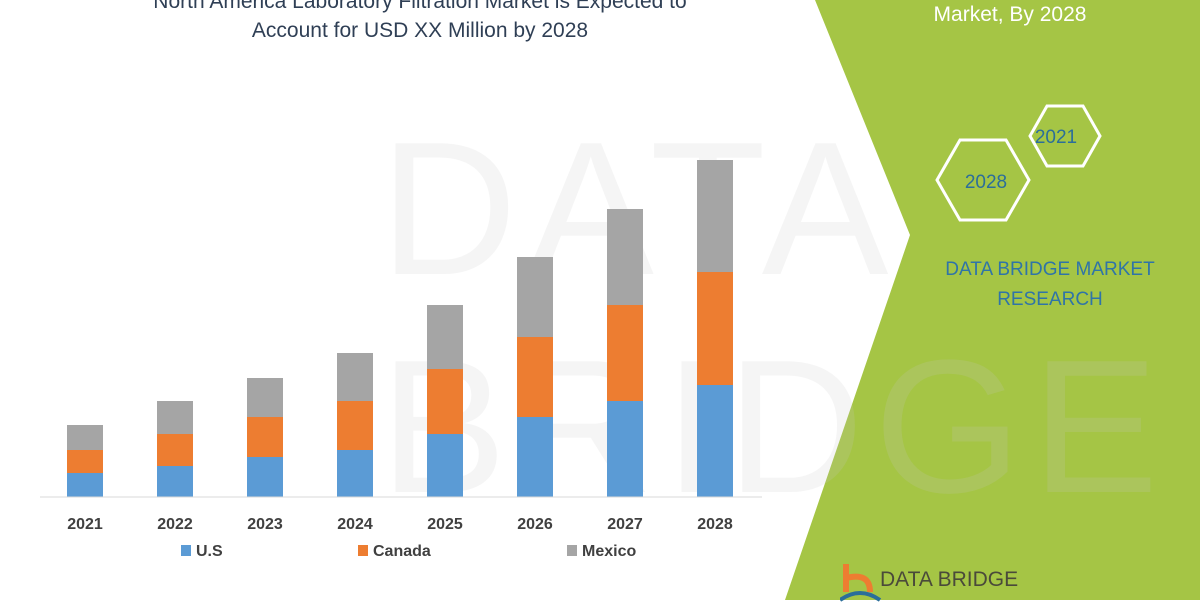 Image resolution: width=1200 pixels, height=602 pixels. I want to click on legend-label: Mexico, so click(609, 551).